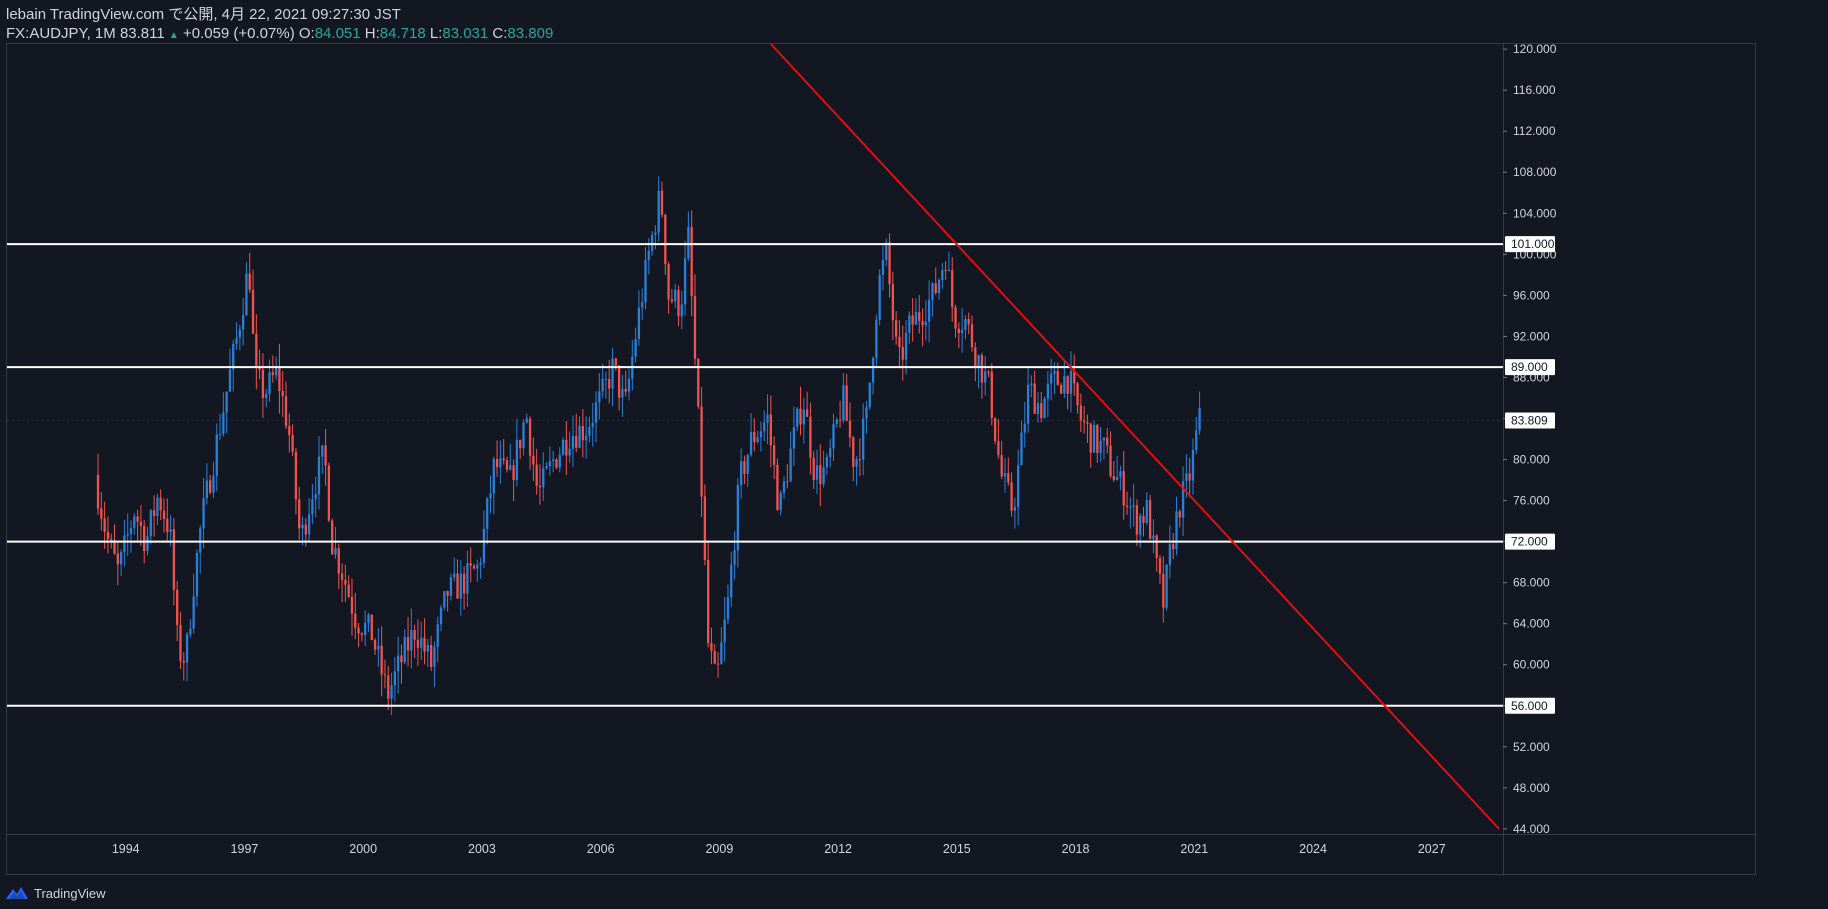  I want to click on close-value: 83.809, so click(530, 33).